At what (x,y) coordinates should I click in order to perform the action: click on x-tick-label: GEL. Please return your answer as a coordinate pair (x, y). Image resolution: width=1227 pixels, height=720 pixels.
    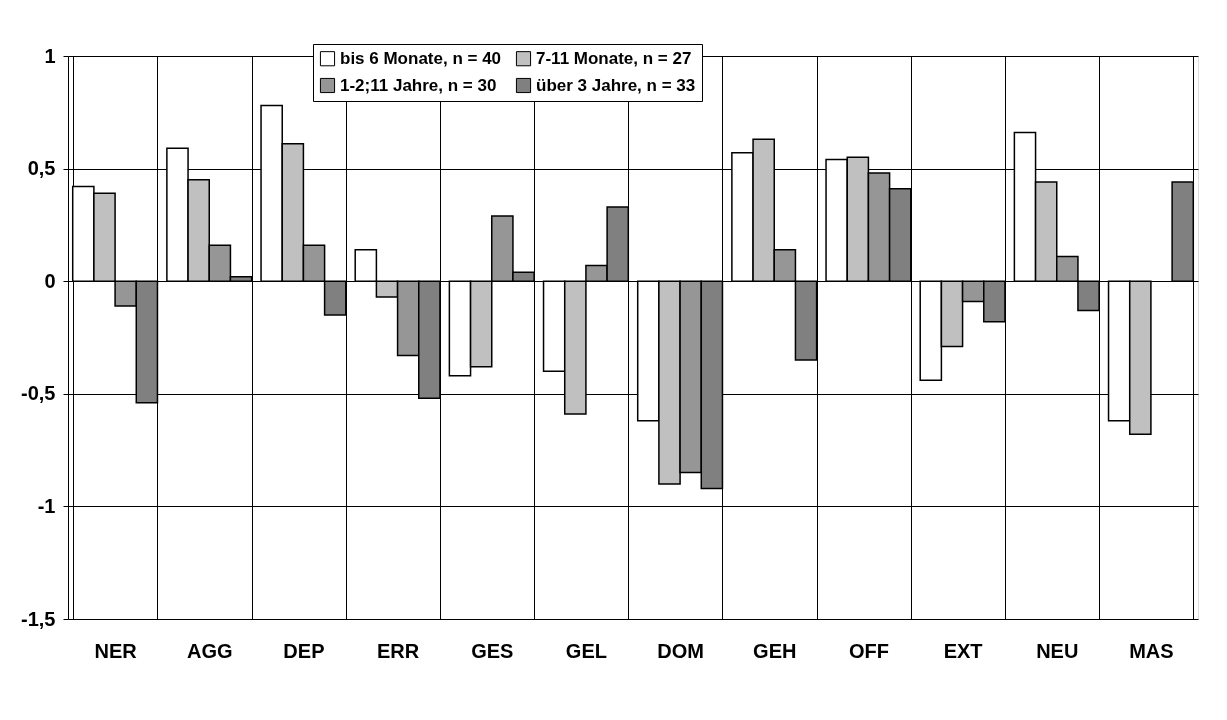
    Looking at the image, I should click on (586, 650).